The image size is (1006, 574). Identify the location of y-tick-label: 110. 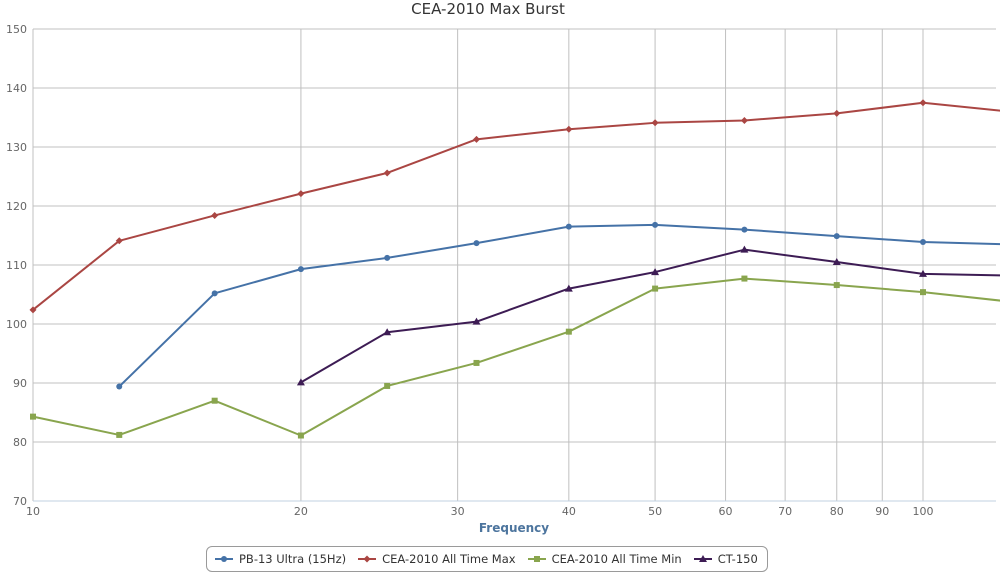
(16, 265).